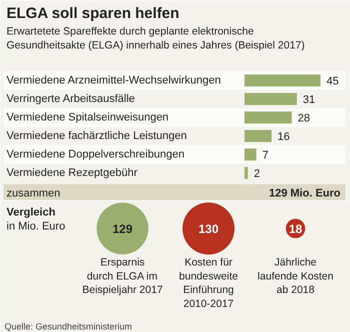 The width and height of the screenshot is (350, 332). What do you see at coordinates (155, 39) in the screenshot?
I see `text: Erwartetete Spareffekte durch geplante elektronische Gesundheitsakte (ELGA) innerhalb eines Jahres (Beispiel 2017)` at bounding box center [155, 39].